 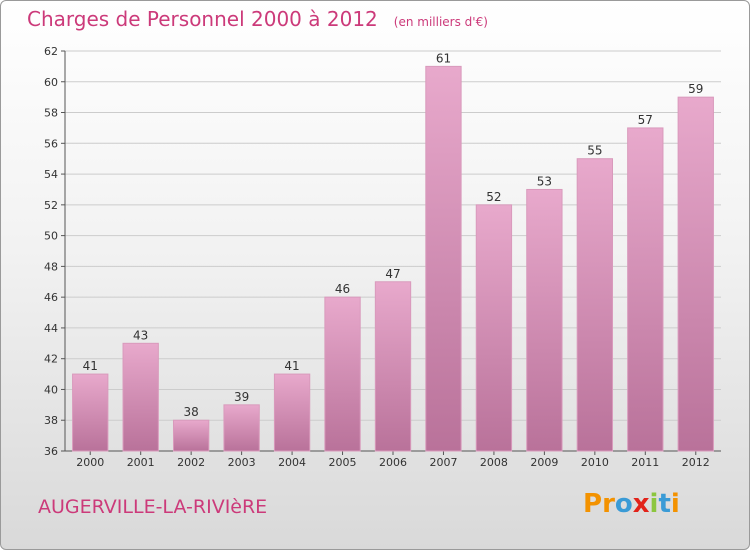 What do you see at coordinates (51, 51) in the screenshot?
I see `y-tick-label: 62` at bounding box center [51, 51].